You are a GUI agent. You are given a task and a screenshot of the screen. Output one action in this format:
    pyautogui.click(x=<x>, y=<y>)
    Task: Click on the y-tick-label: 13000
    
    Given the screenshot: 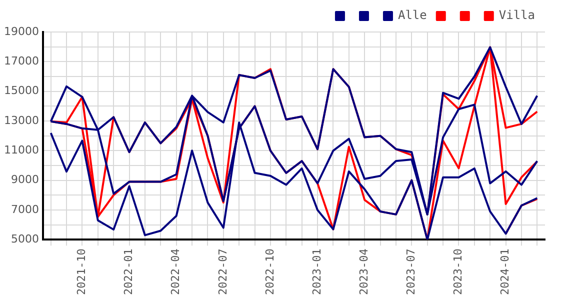 What is the action you would take?
    pyautogui.click(x=21, y=120)
    